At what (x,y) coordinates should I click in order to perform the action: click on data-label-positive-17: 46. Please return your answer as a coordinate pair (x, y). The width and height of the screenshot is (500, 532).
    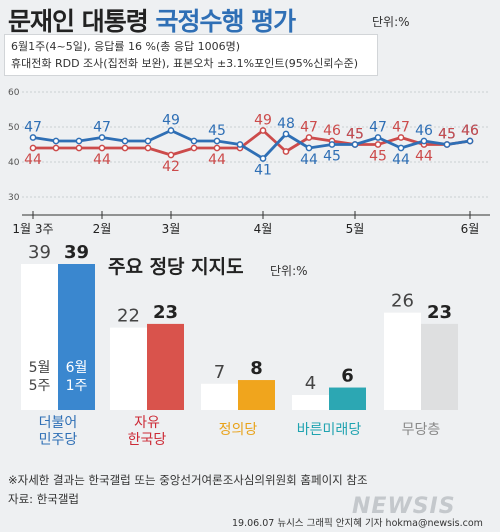
    Looking at the image, I should click on (424, 131).